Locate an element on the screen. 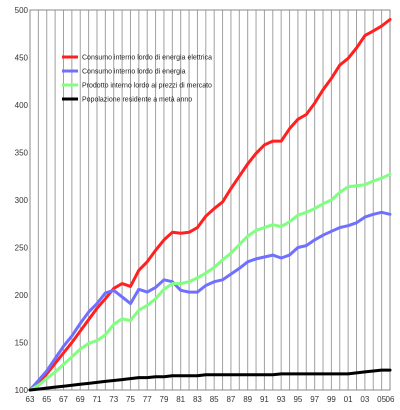  x-tick-label: 83 is located at coordinates (197, 399).